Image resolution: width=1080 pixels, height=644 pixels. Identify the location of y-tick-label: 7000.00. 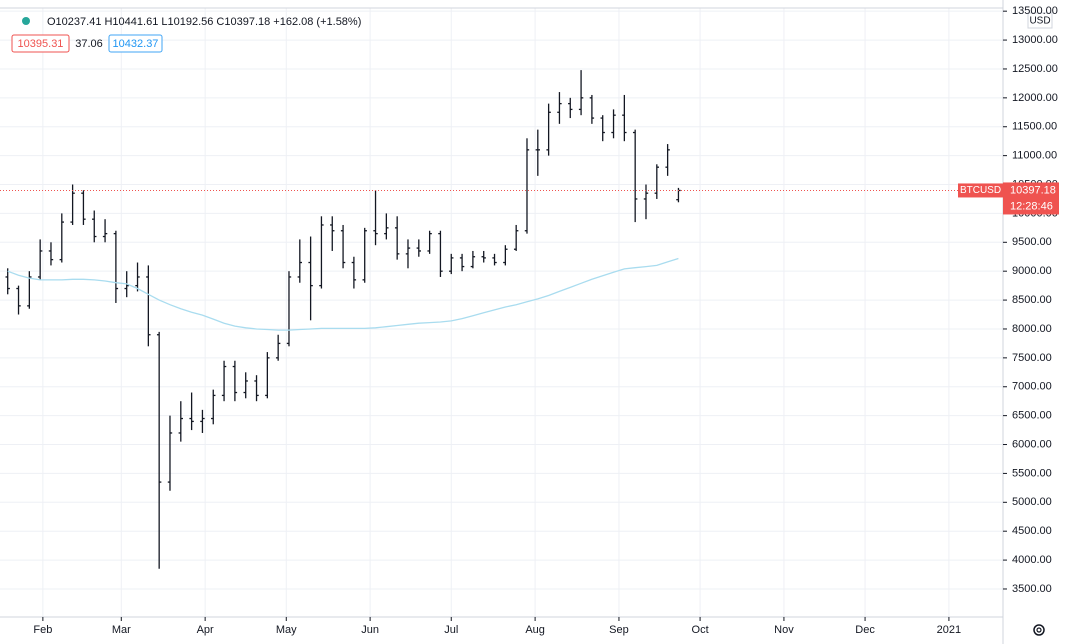
(1032, 387).